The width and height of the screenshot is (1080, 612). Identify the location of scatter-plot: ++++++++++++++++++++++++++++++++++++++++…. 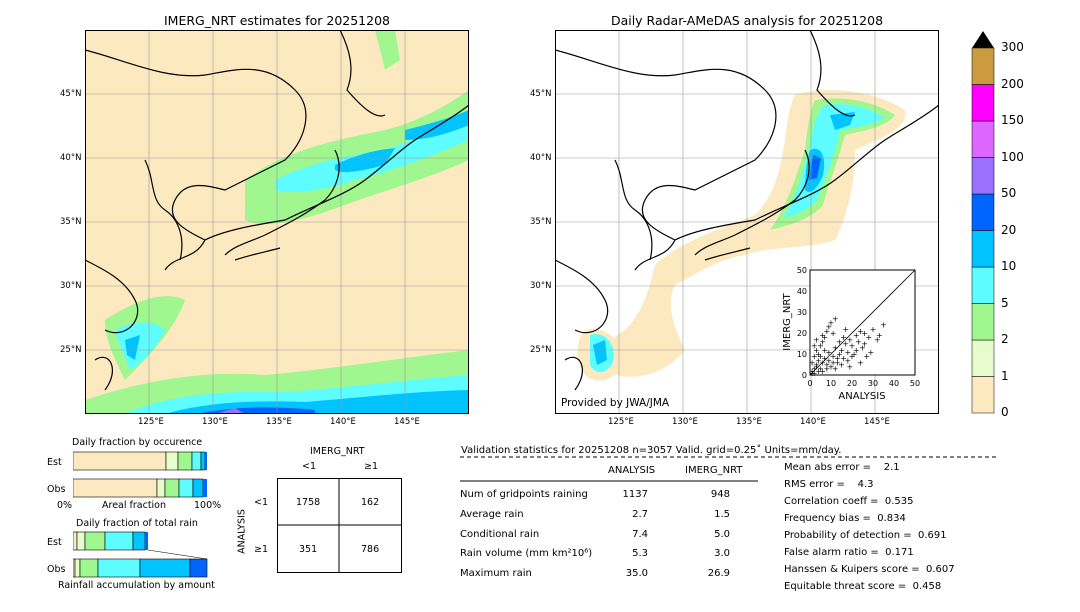
(851, 334).